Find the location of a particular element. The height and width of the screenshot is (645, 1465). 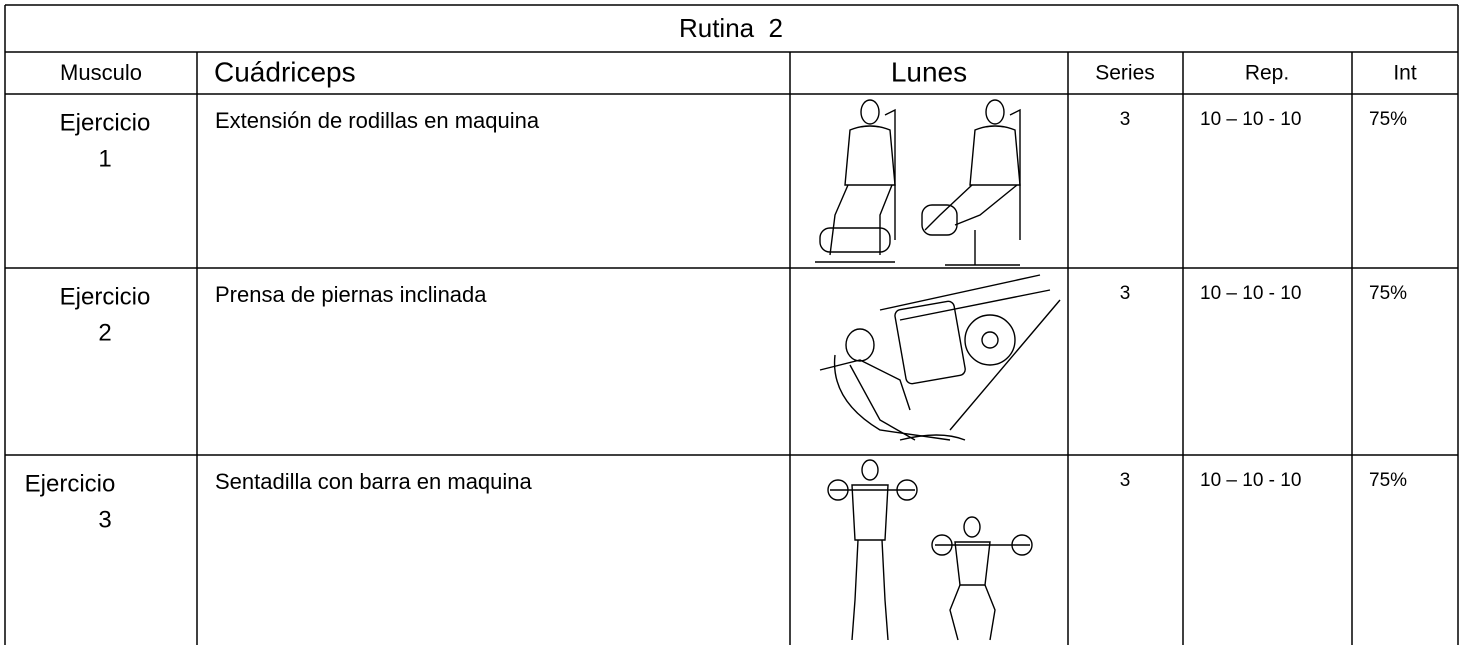

row-label: 3 is located at coordinates (104, 519).